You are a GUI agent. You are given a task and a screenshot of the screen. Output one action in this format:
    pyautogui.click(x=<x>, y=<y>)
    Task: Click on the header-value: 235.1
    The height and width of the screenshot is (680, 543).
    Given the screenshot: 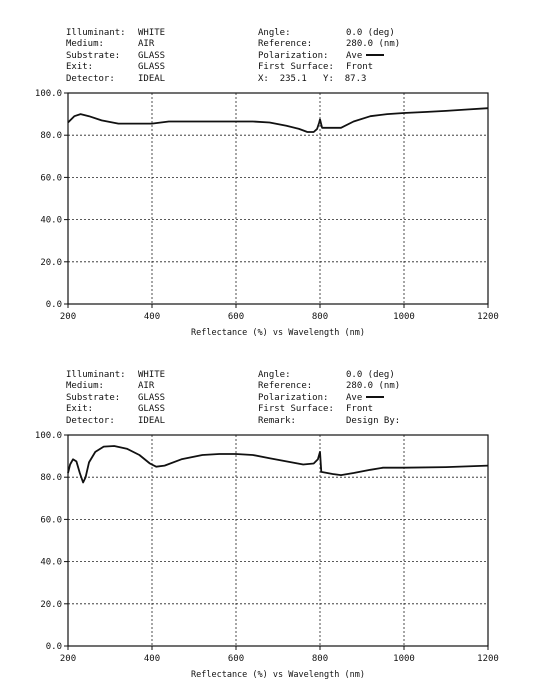 What is the action you would take?
    pyautogui.click(x=293, y=78)
    